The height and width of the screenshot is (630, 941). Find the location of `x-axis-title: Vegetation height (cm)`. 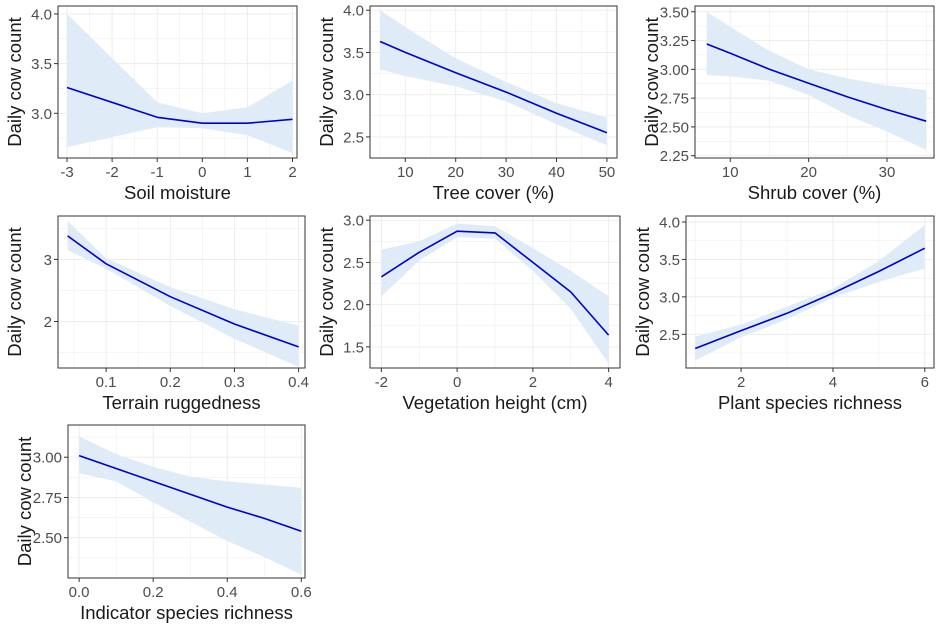

x-axis-title: Vegetation height (cm) is located at coordinates (494, 402).